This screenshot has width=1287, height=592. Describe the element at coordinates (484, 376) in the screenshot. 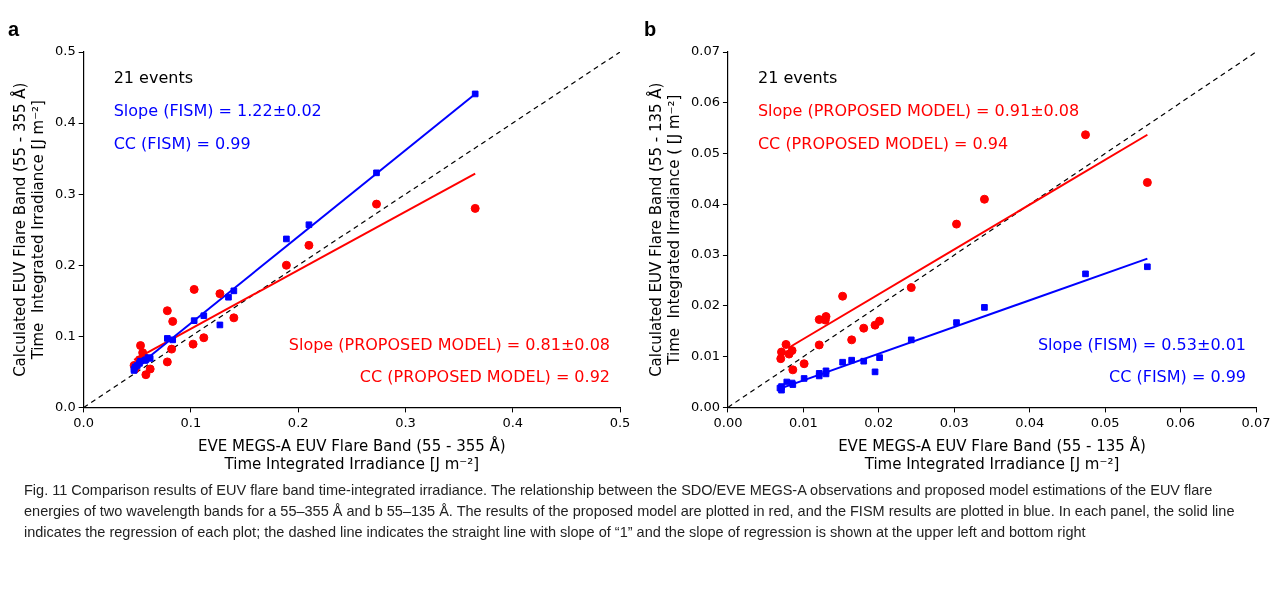

I see `annotation: CC (PROPOSED MODEL) = 0.92` at that location.